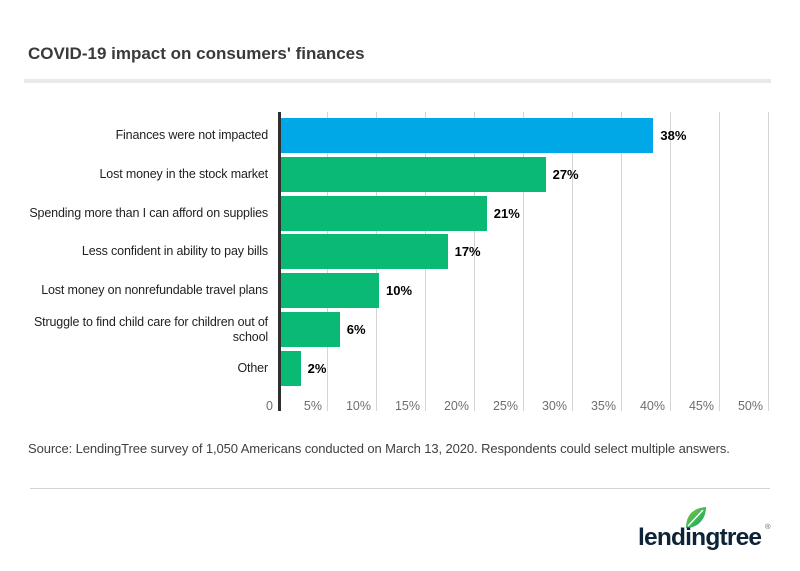 Image resolution: width=800 pixels, height=571 pixels. I want to click on logo-wordmark: lendingtree, so click(699, 537).